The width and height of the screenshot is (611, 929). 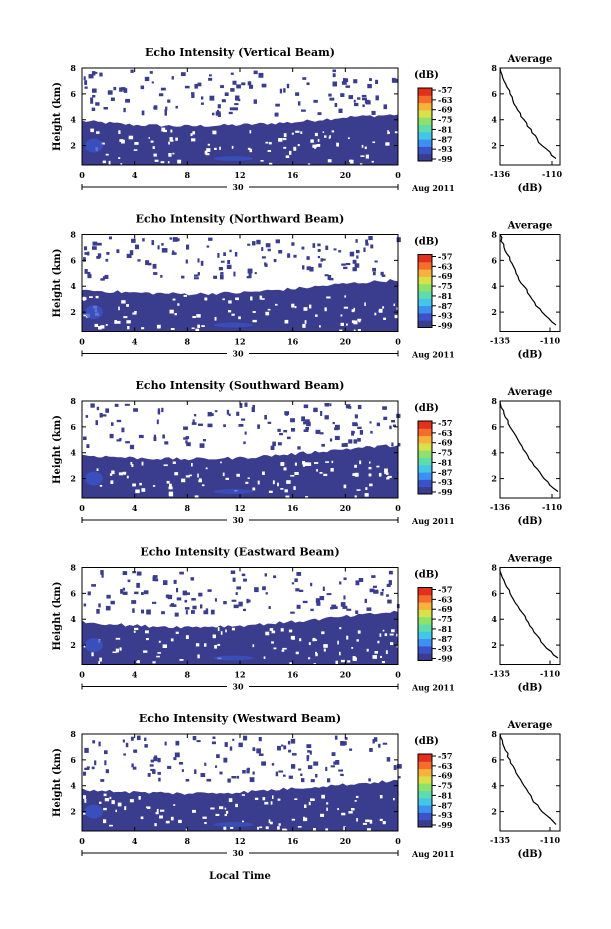 I want to click on colorbar-tick-label: -87, so click(x=445, y=306).